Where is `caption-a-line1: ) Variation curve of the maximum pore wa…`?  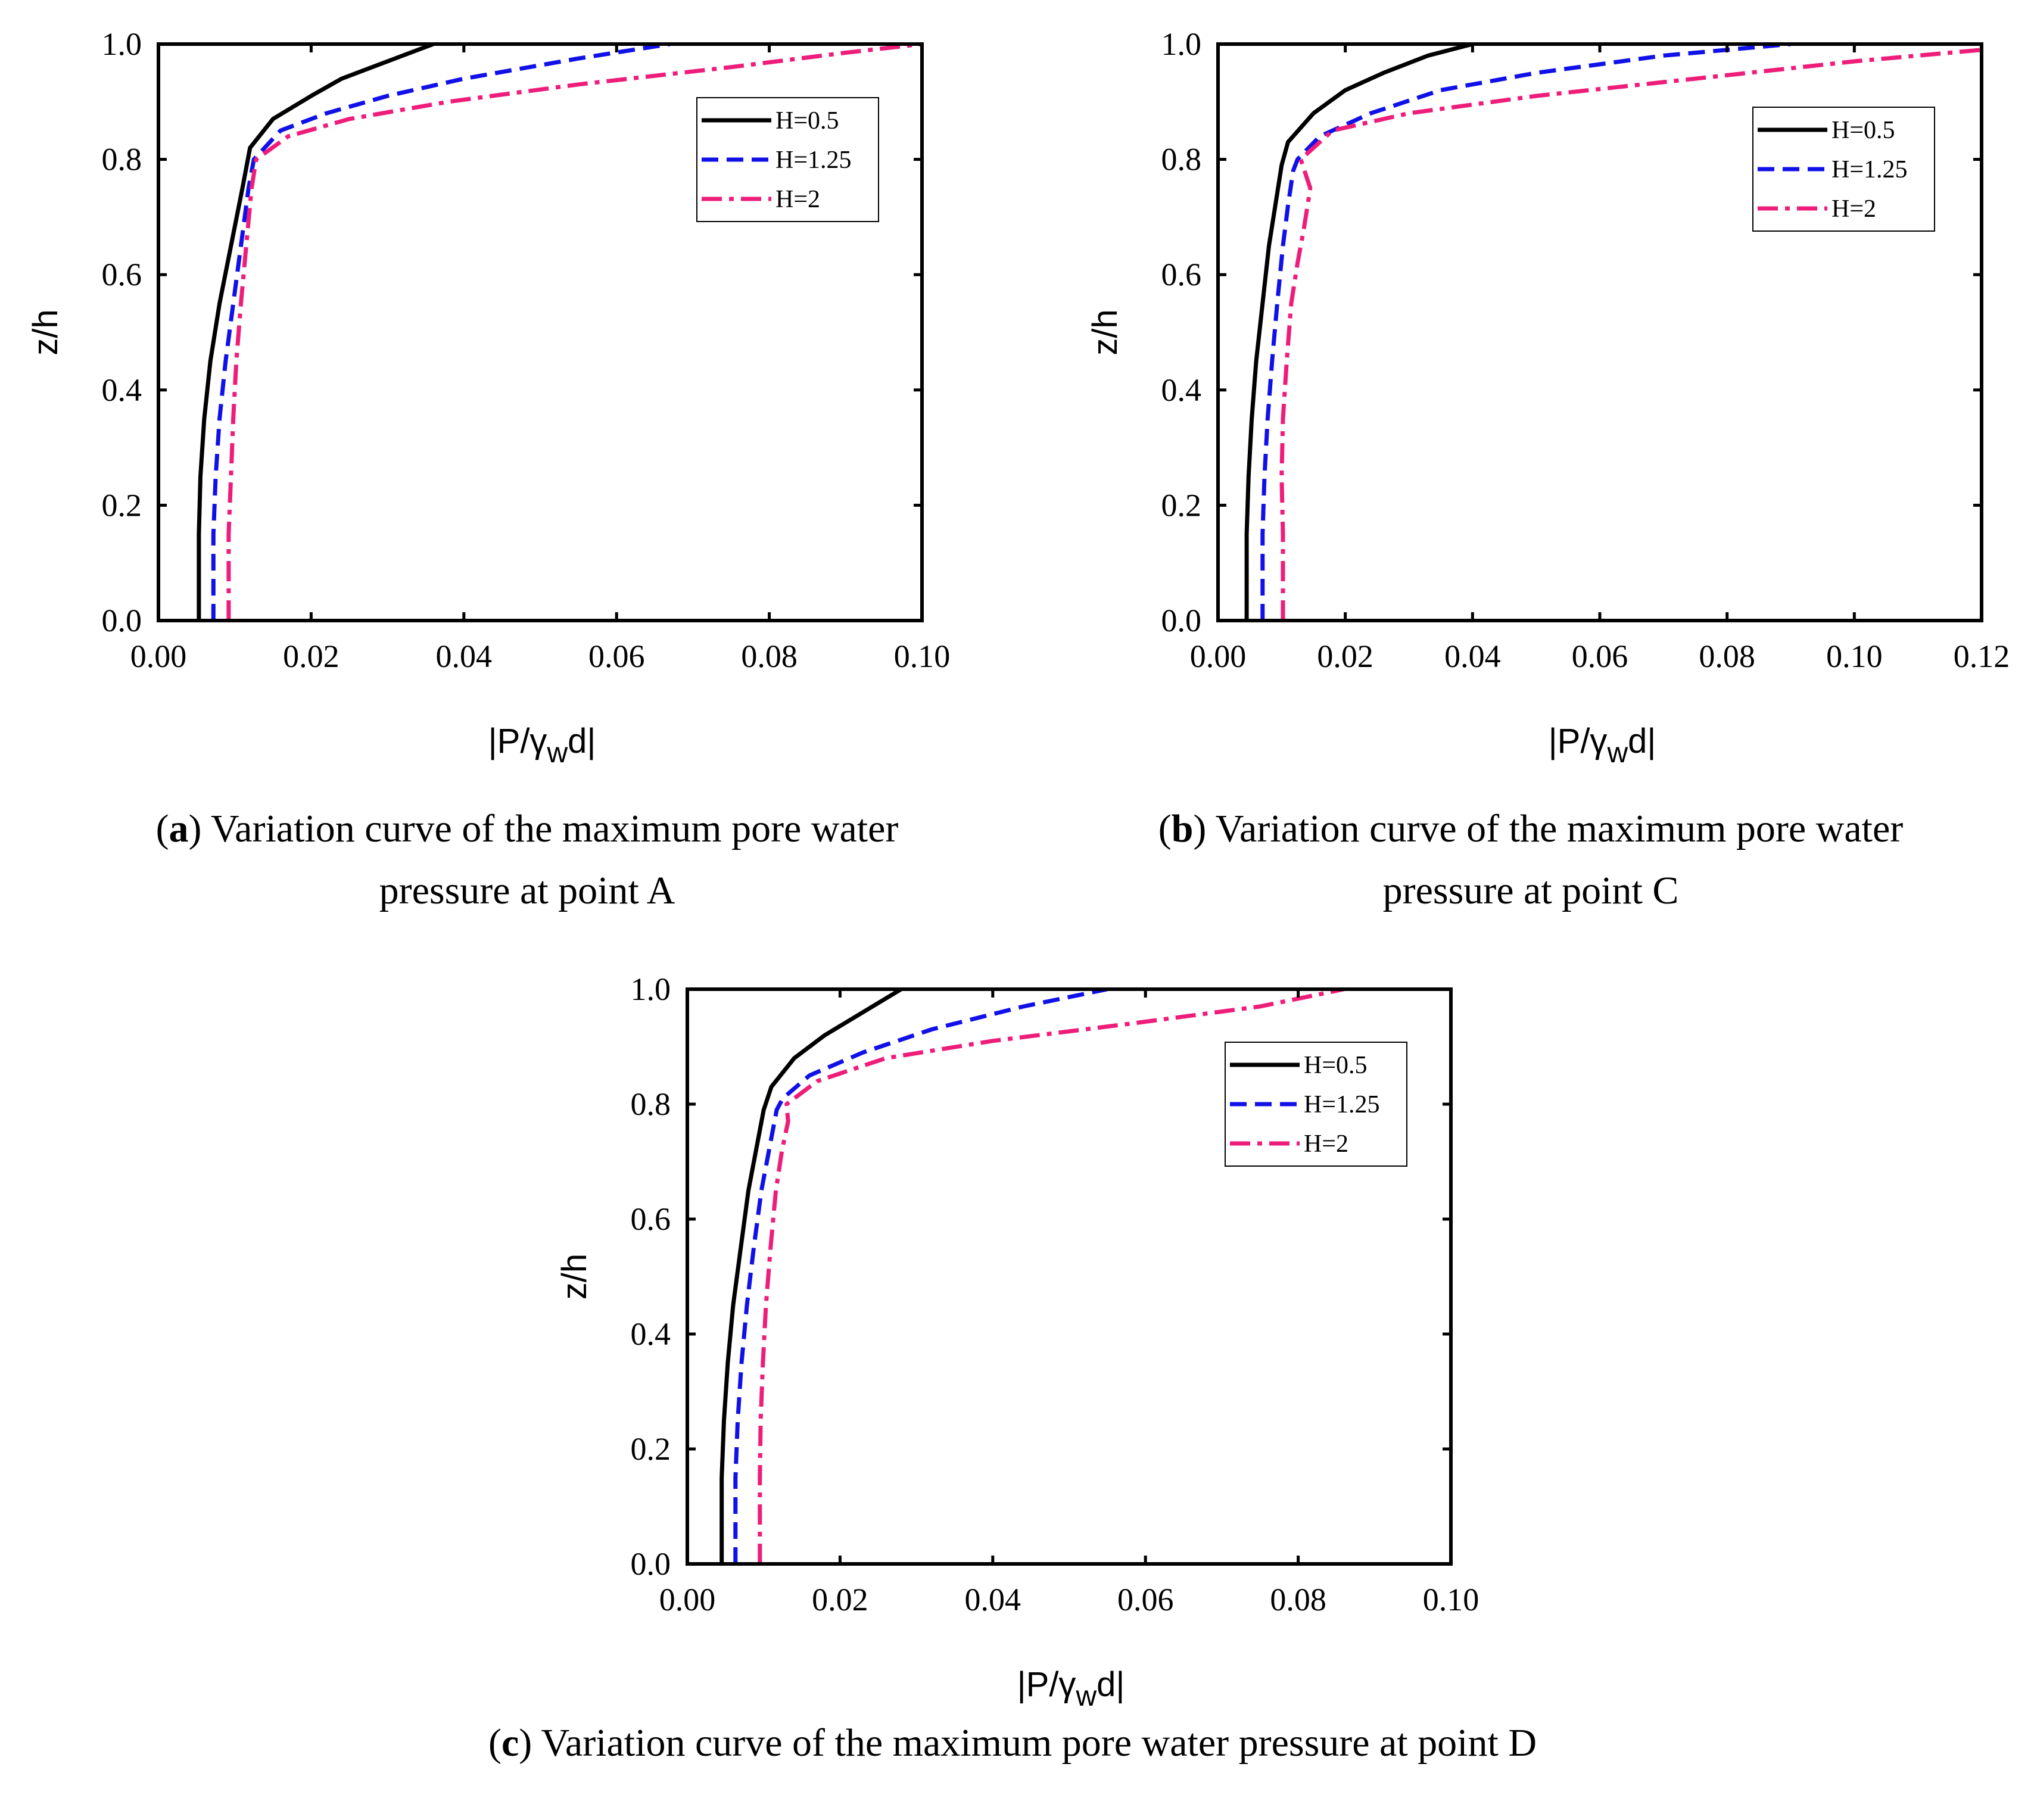 caption-a-line1: ) Variation curve of the maximum pore wa… is located at coordinates (543, 829).